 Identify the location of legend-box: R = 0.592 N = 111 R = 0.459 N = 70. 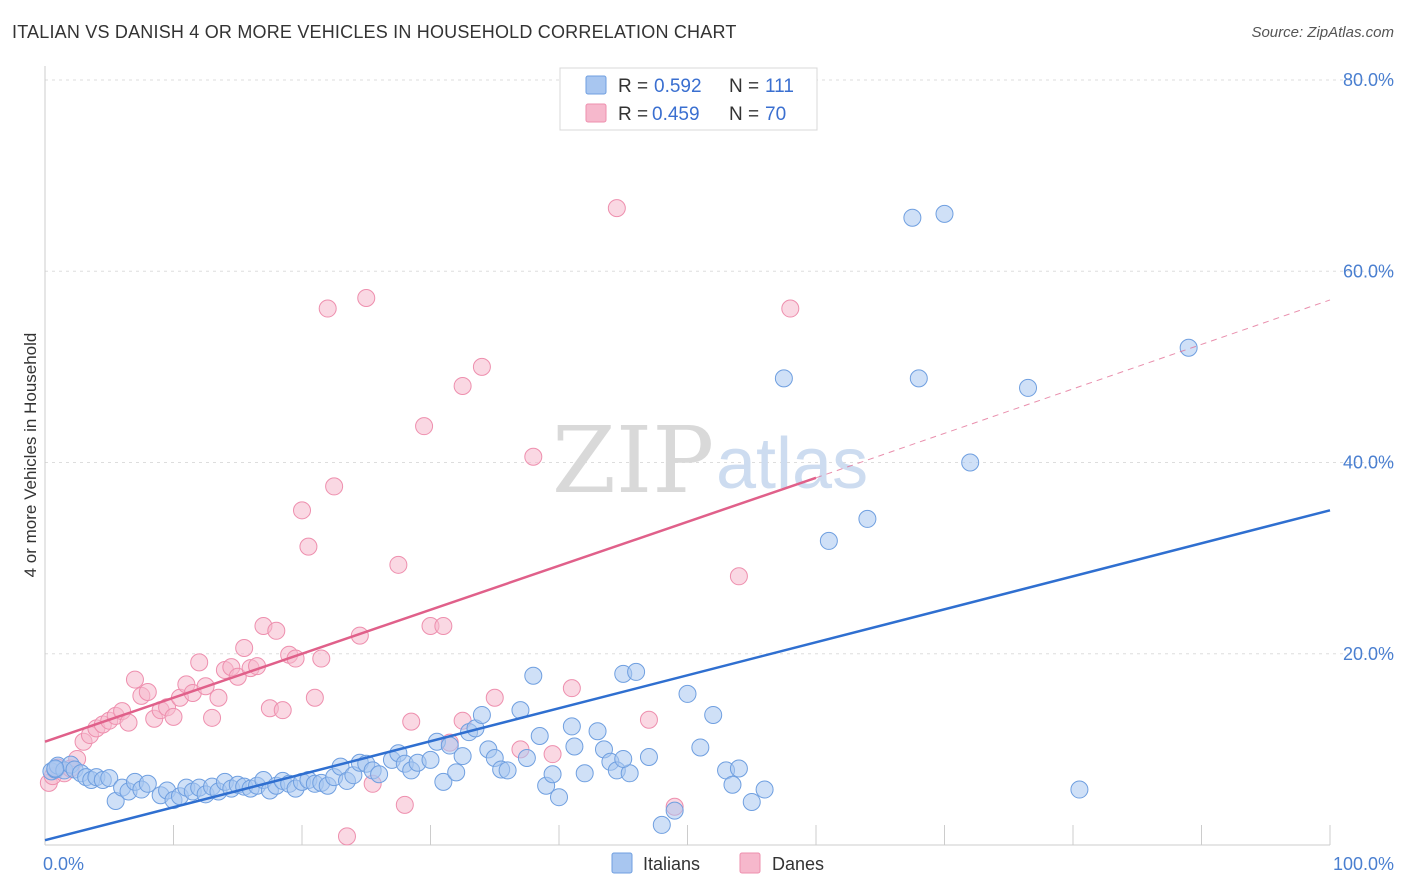
(688, 99).